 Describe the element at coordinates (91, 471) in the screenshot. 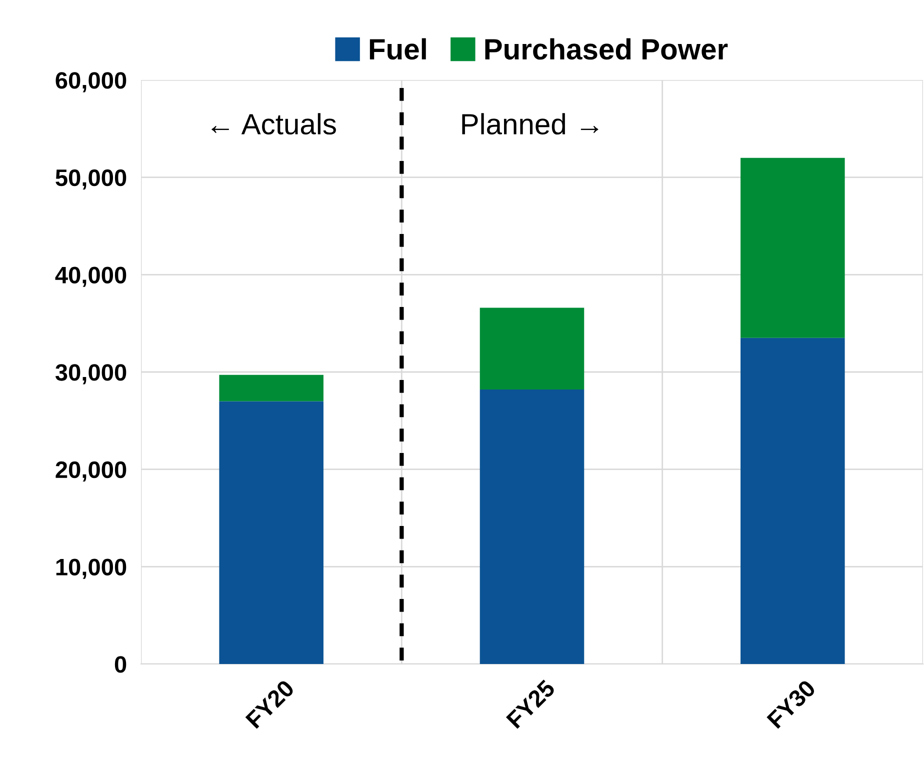

I see `y-tick-label: 20,000` at that location.